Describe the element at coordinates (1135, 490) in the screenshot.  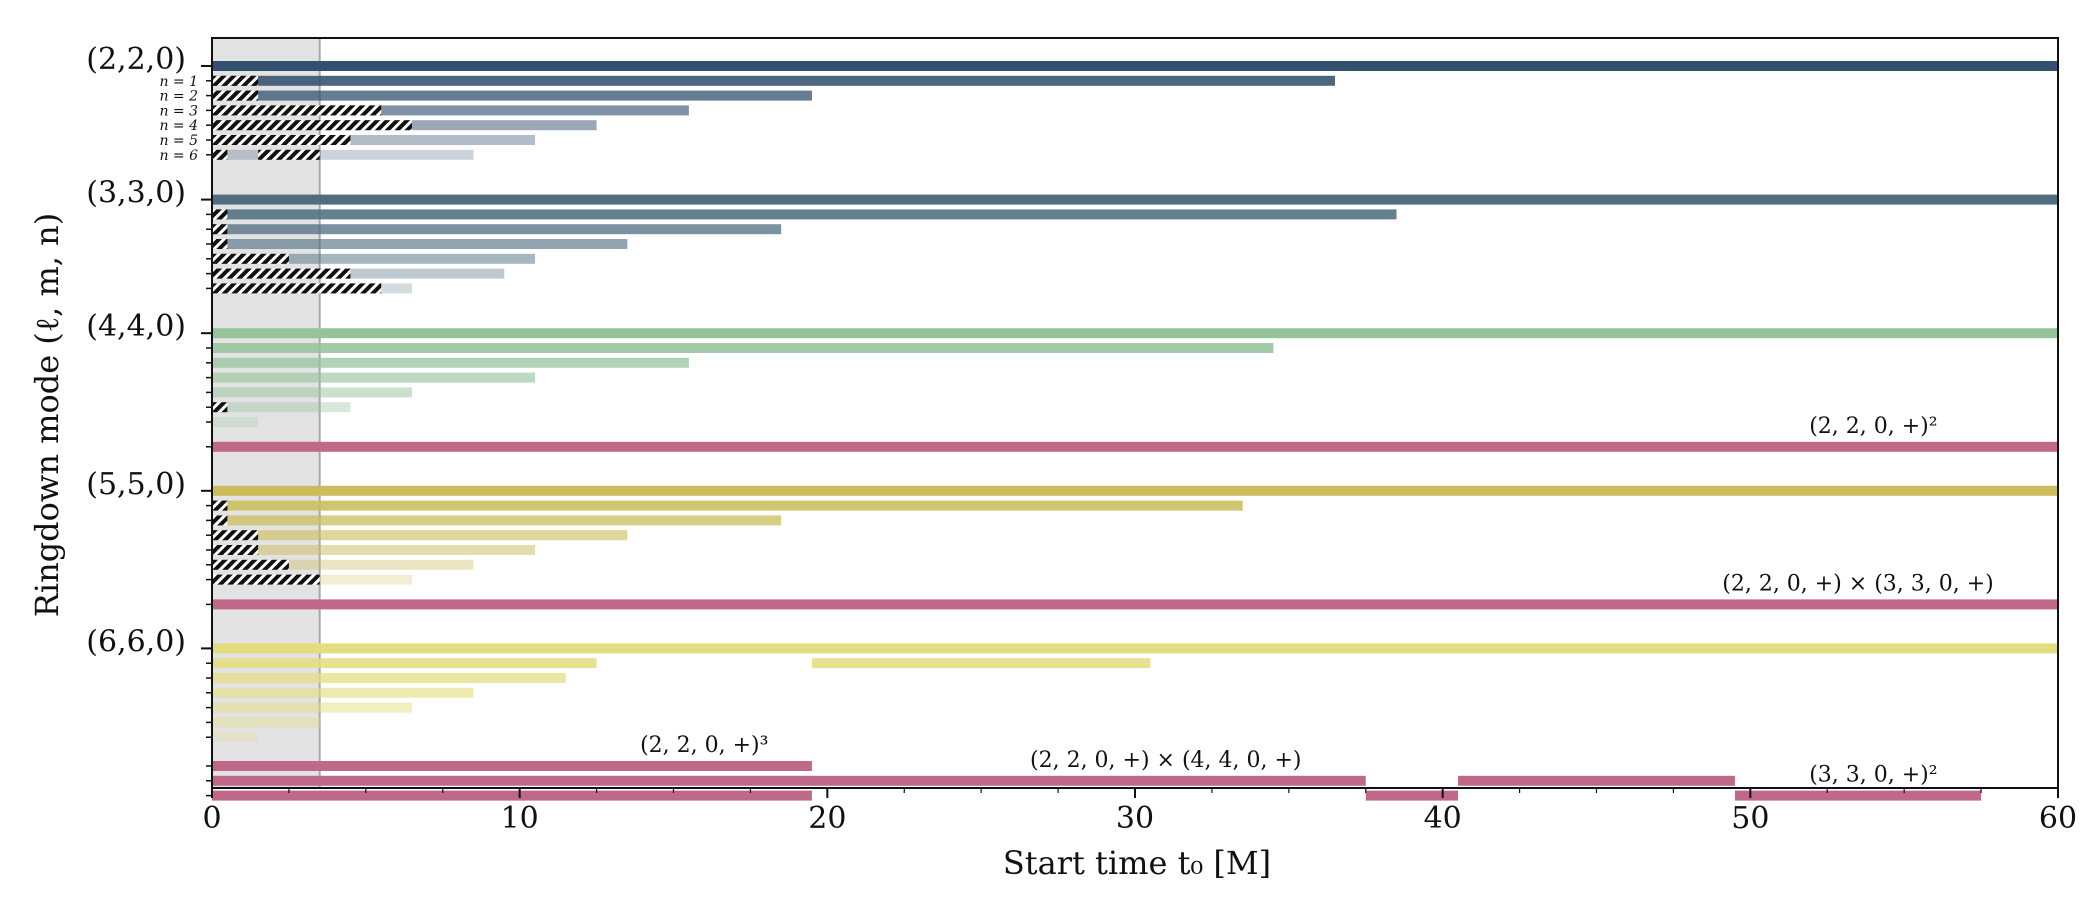
I see `bar-550-n0-seg0` at that location.